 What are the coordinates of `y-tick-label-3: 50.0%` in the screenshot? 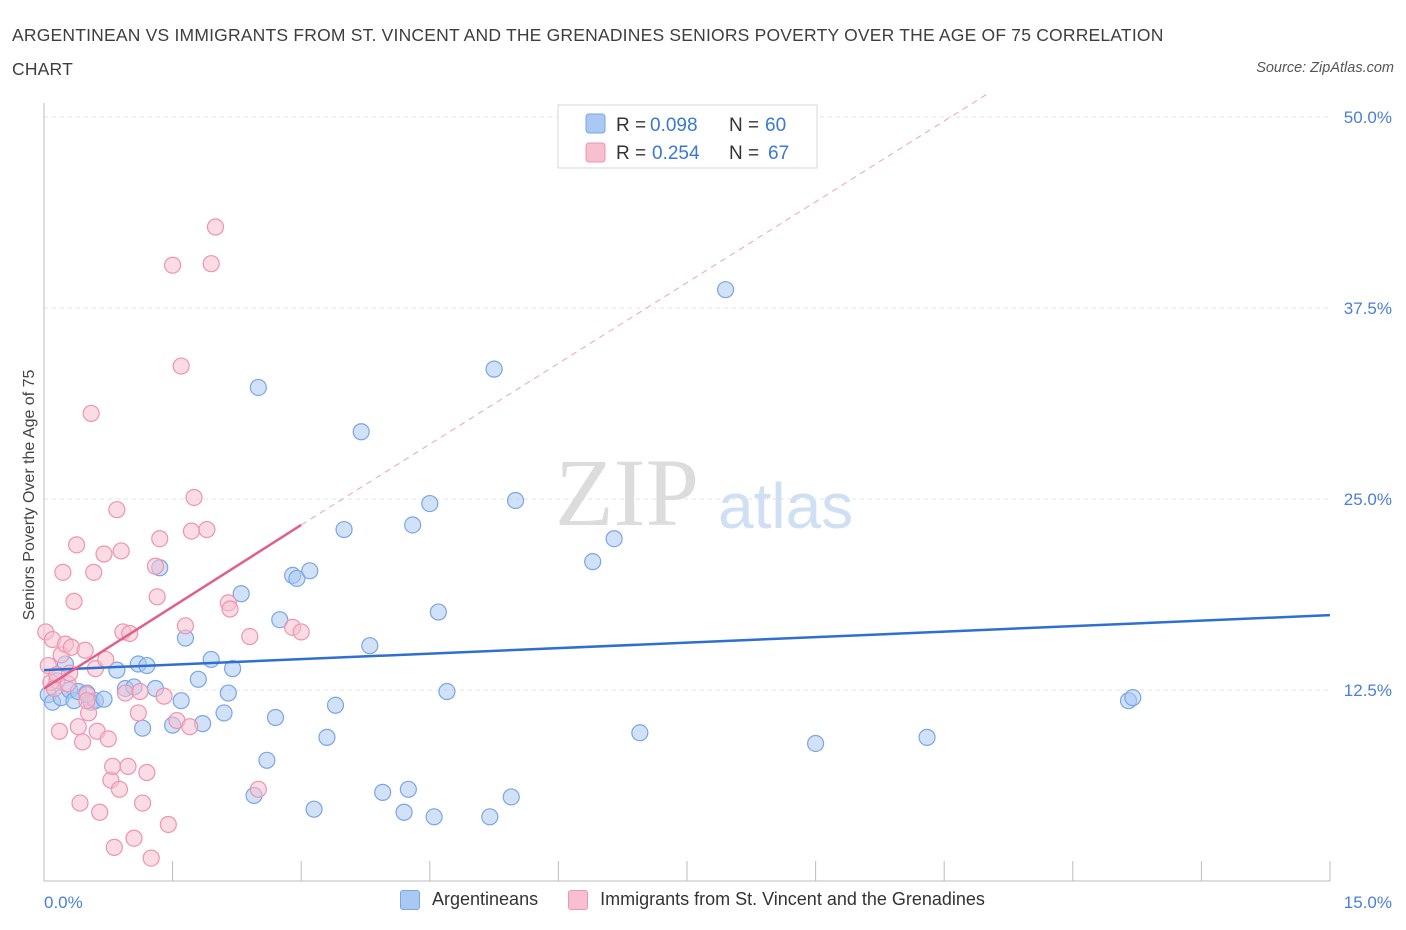 It's located at (1368, 117).